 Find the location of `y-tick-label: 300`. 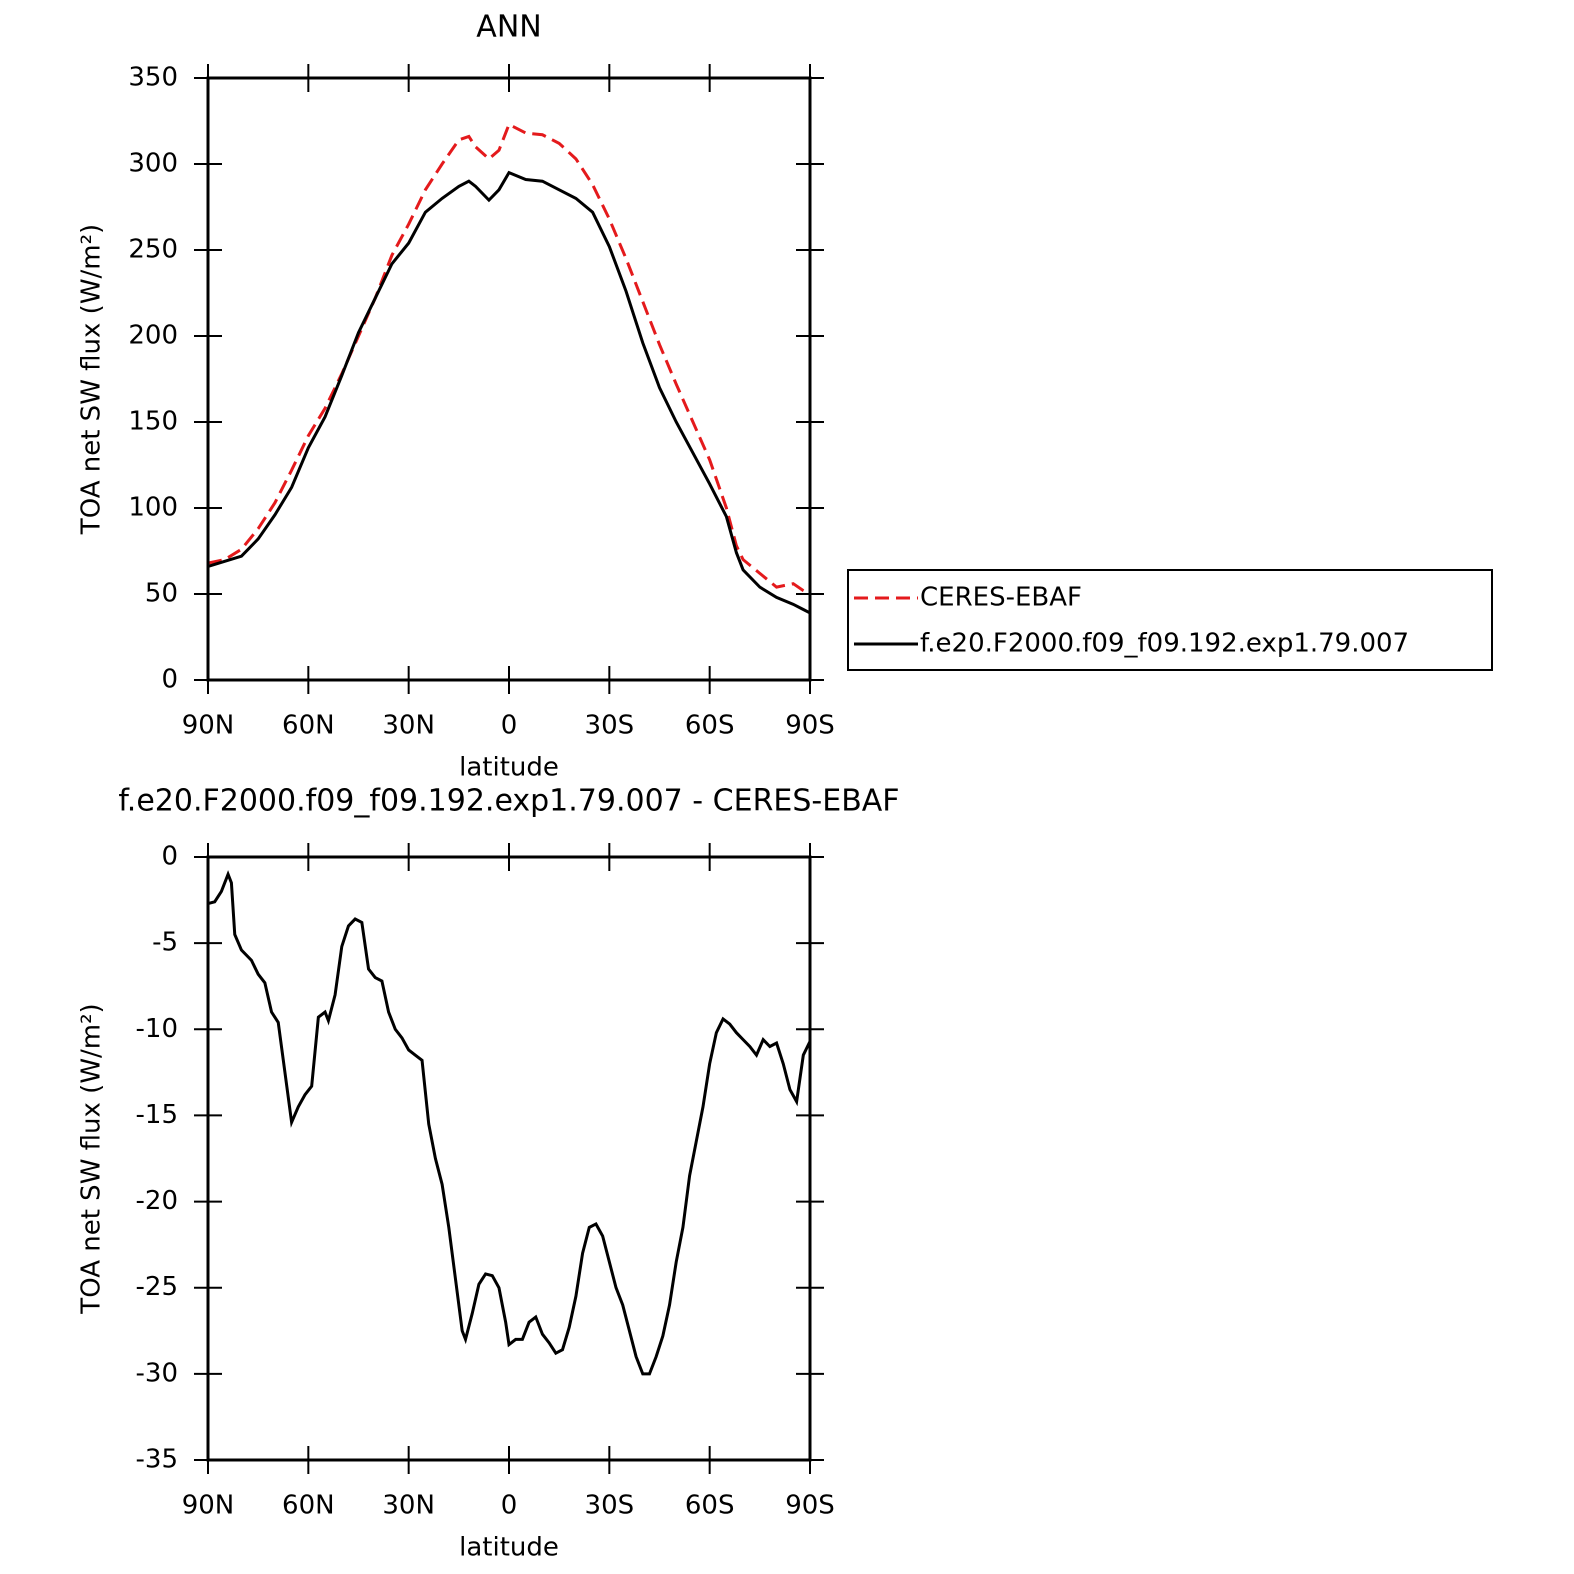

y-tick-label: 300 is located at coordinates (153, 164).